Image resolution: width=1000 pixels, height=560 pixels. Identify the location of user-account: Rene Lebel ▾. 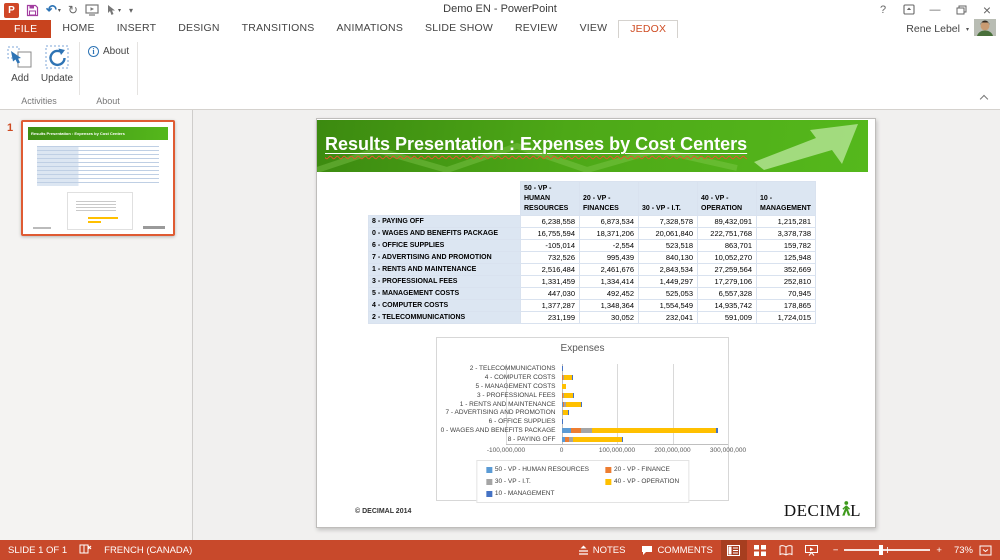
(953, 29).